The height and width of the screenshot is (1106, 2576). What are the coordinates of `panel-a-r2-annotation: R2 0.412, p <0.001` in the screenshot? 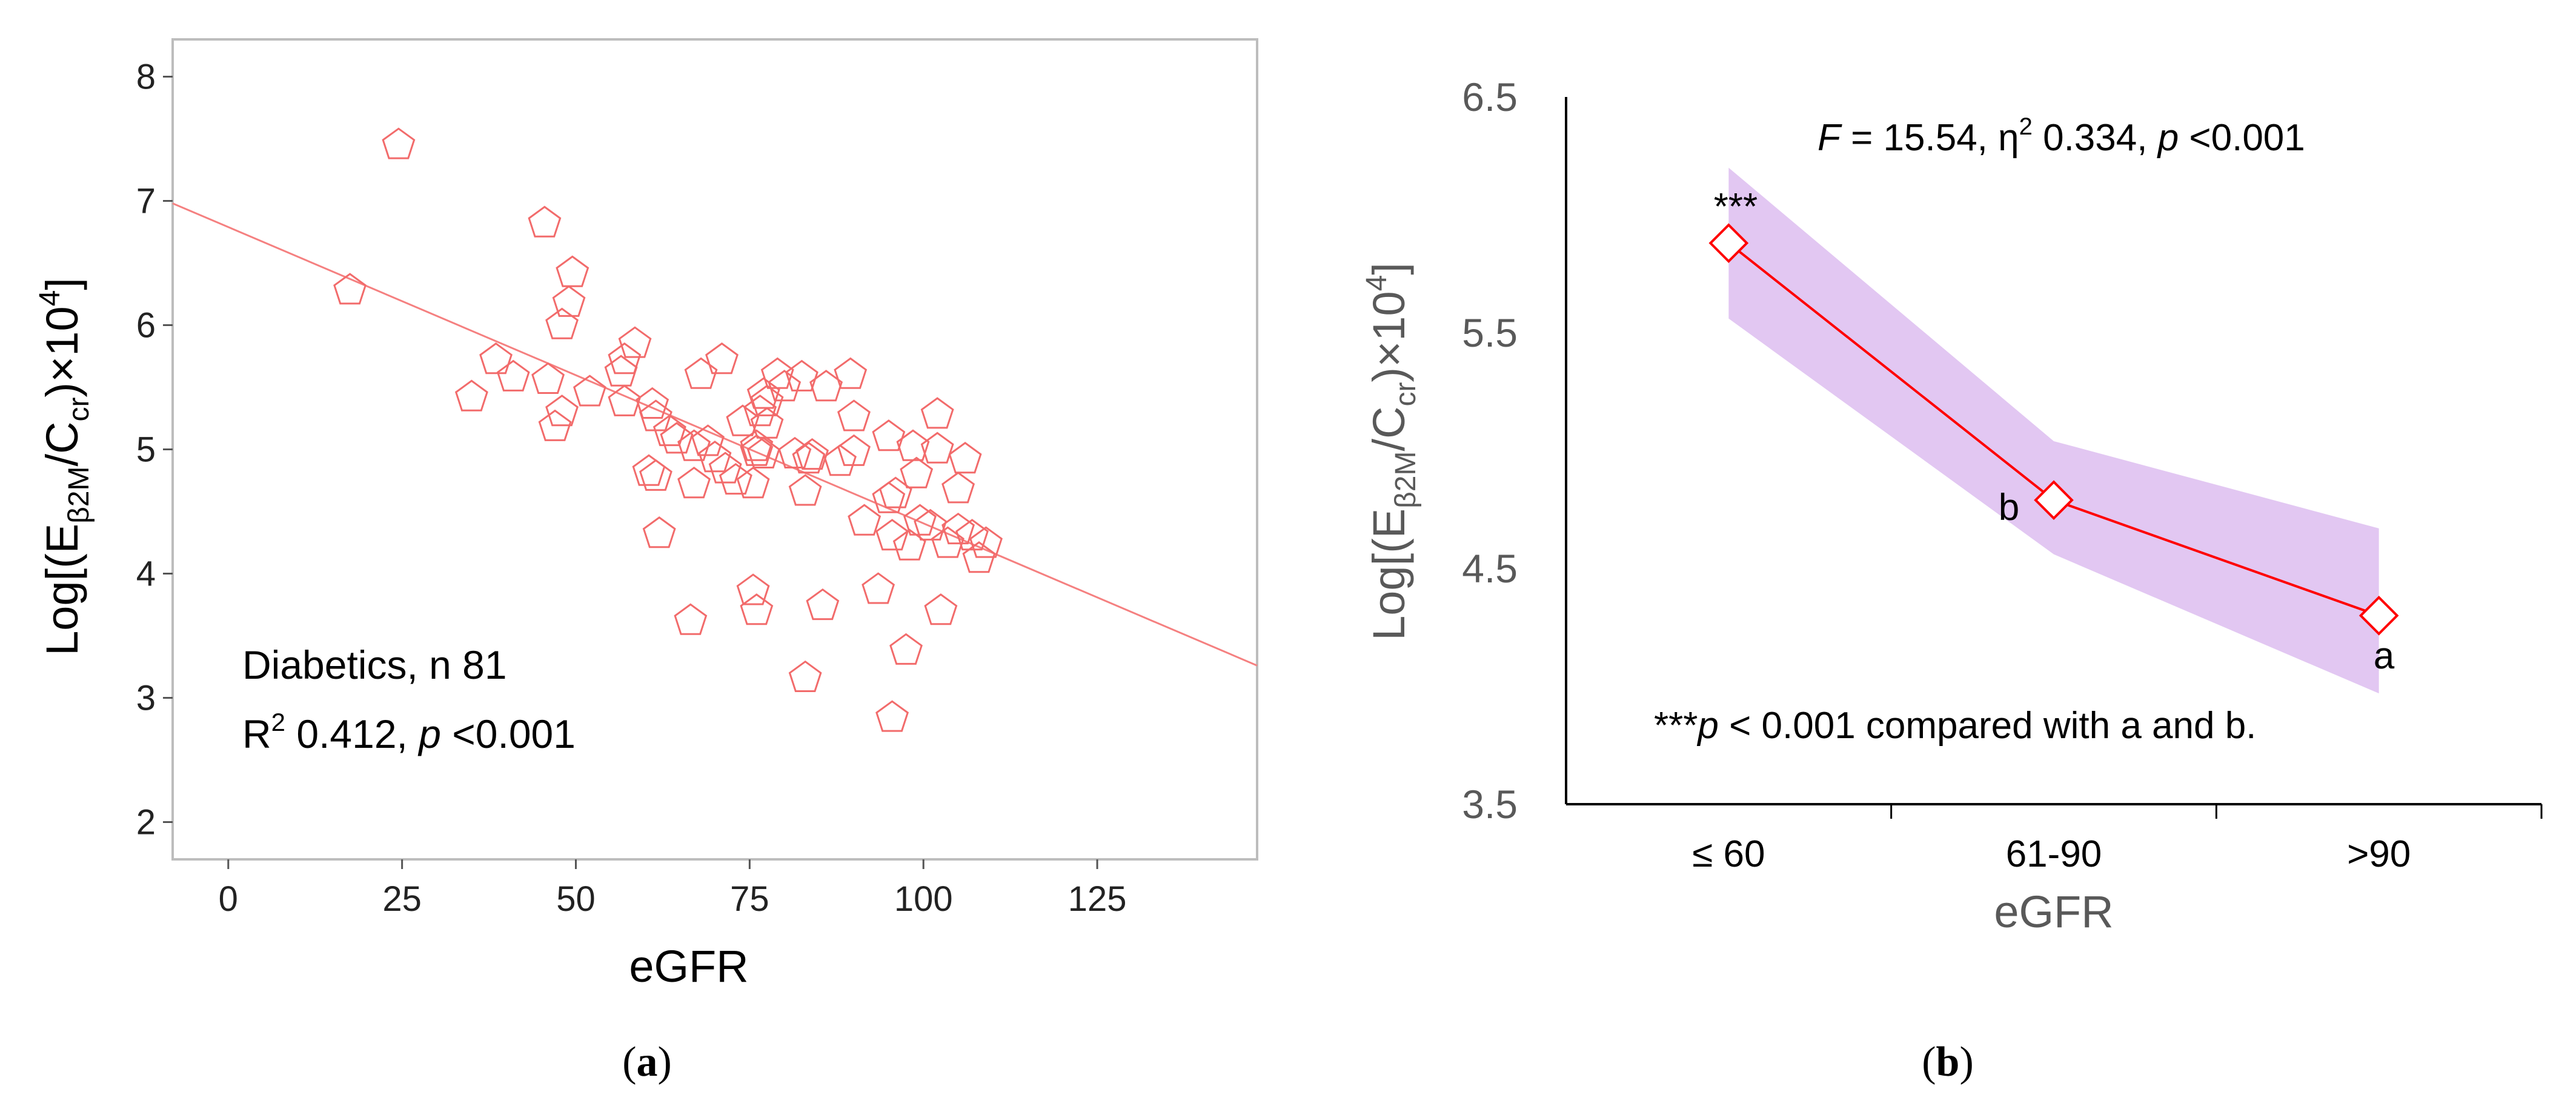 It's located at (409, 732).